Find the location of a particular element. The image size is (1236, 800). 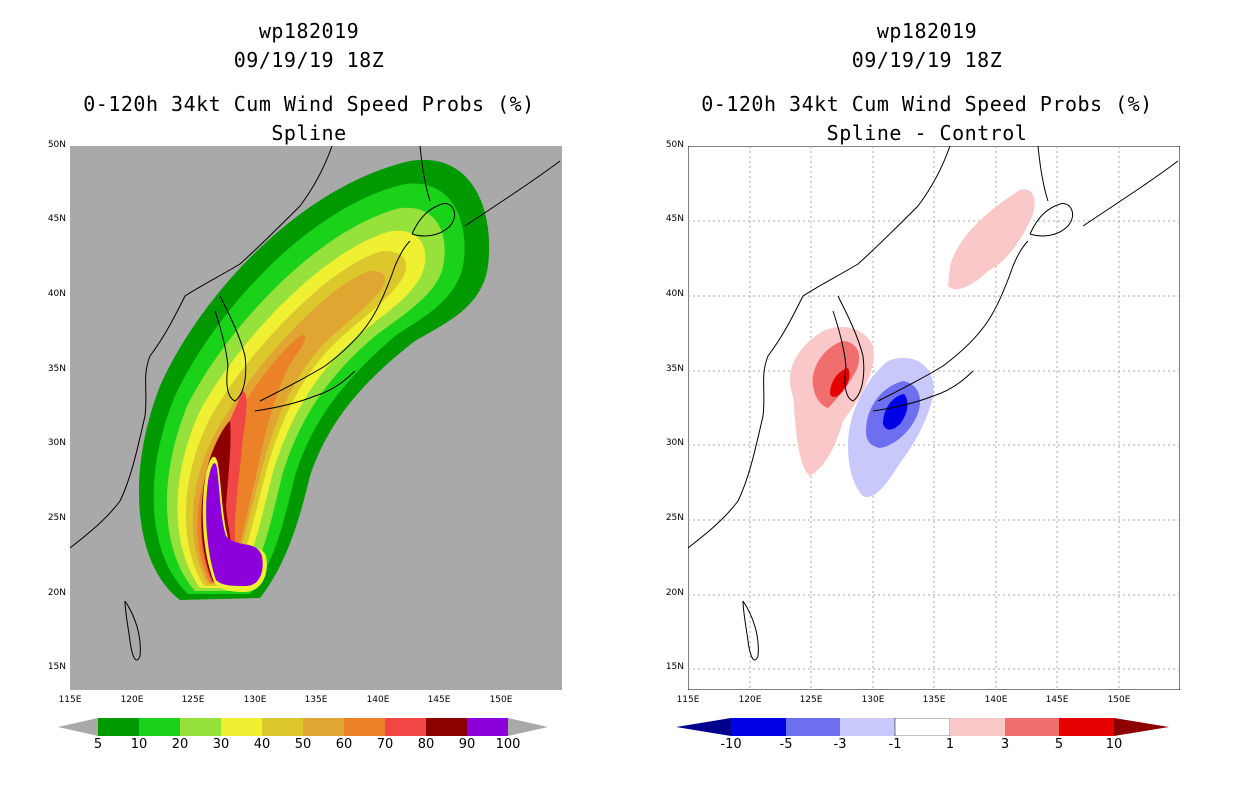

colorbar-level: 50 is located at coordinates (303, 744).